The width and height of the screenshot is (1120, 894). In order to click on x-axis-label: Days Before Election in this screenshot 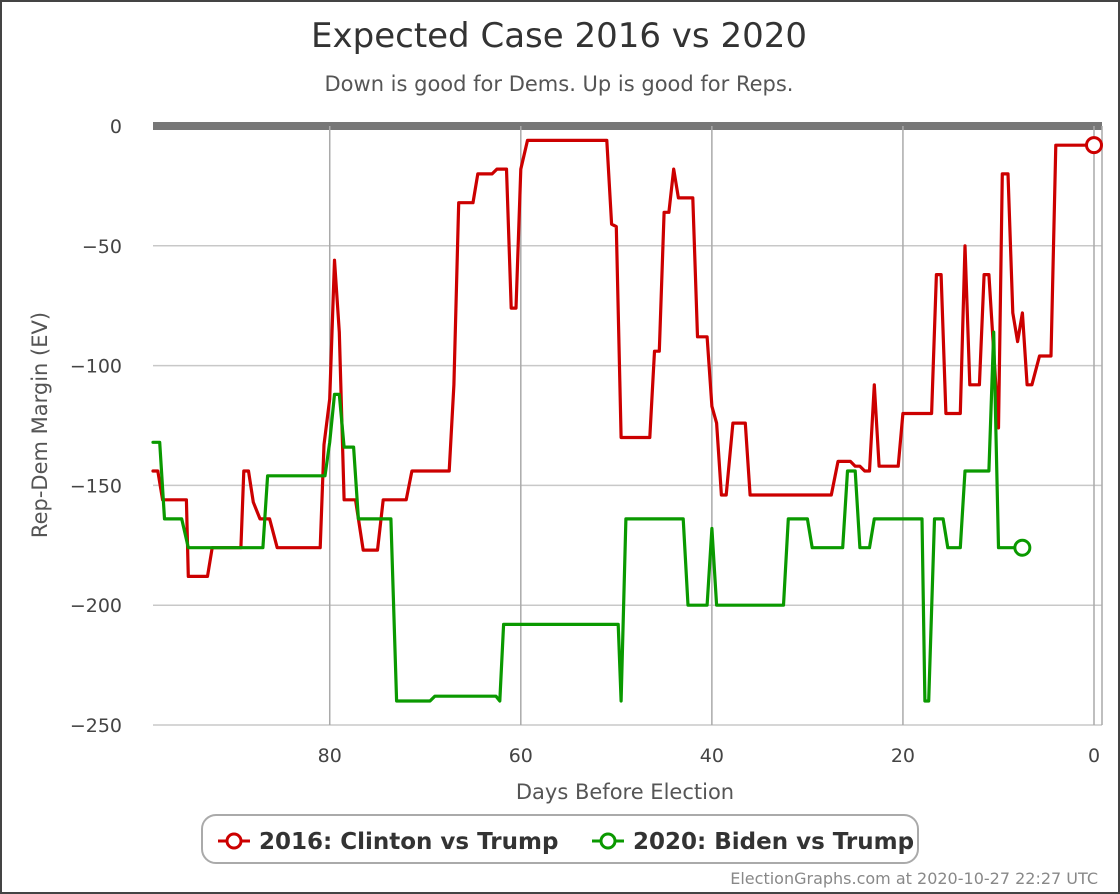, I will do `click(625, 792)`.